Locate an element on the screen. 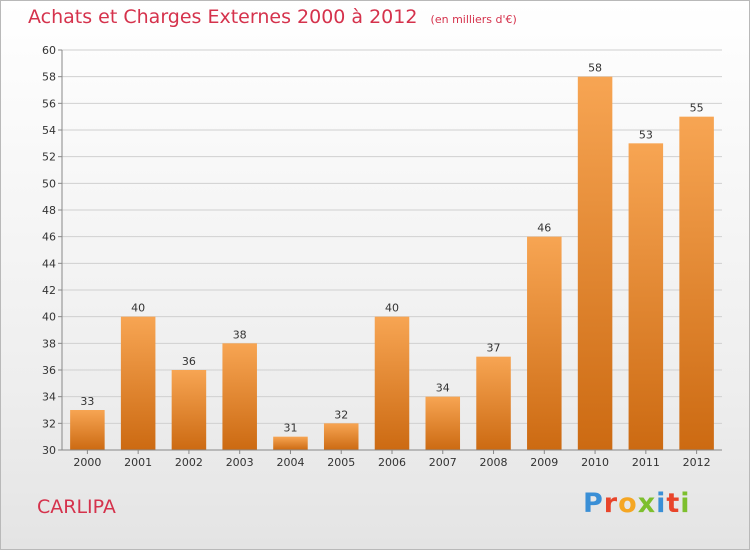  data-label-2000: 33 is located at coordinates (87, 401).